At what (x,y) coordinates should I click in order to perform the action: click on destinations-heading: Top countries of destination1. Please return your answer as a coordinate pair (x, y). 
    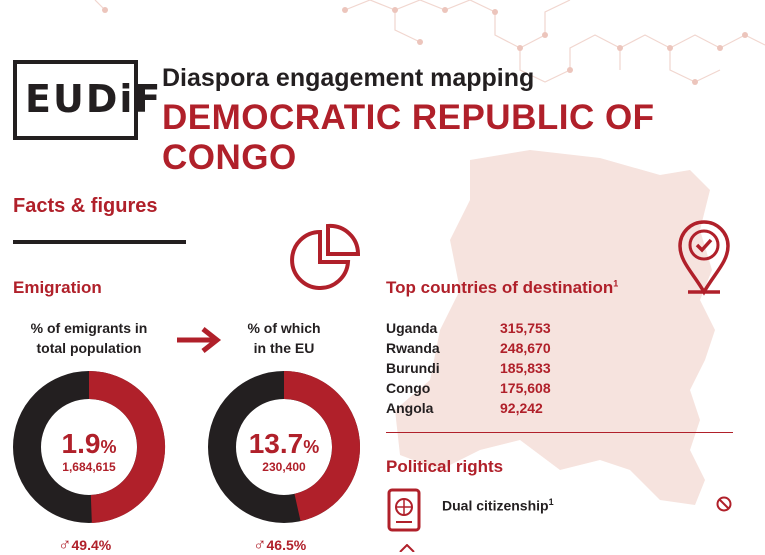
    Looking at the image, I should click on (502, 288).